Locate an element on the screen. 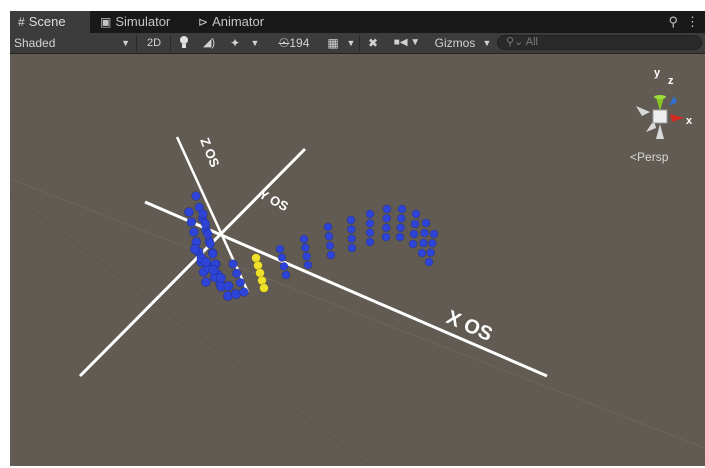 The image size is (705, 468). tab-simulator: ▣ Simulator is located at coordinates (135, 22).